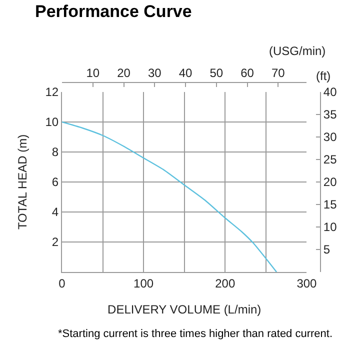  I want to click on x-tick-label: 100, so click(144, 283).